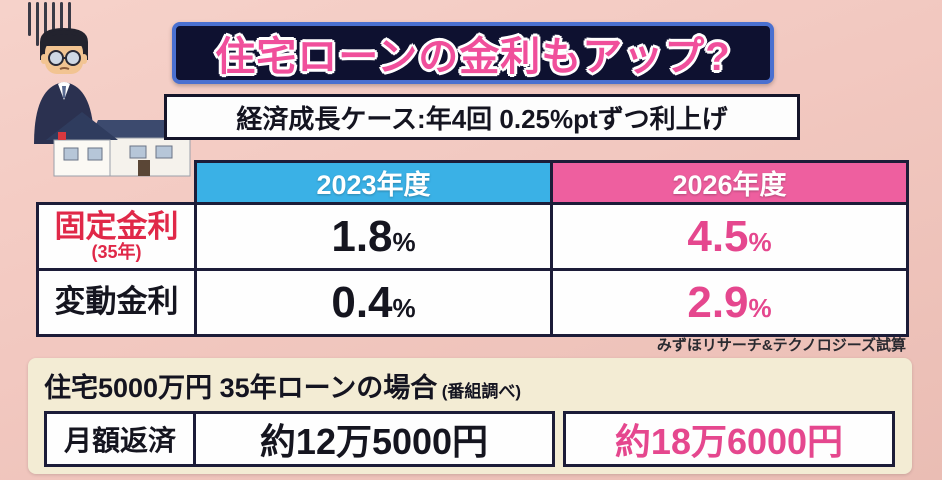 The image size is (942, 480). I want to click on monthly-repayment-2026-value: 約18万6000円, so click(729, 441).